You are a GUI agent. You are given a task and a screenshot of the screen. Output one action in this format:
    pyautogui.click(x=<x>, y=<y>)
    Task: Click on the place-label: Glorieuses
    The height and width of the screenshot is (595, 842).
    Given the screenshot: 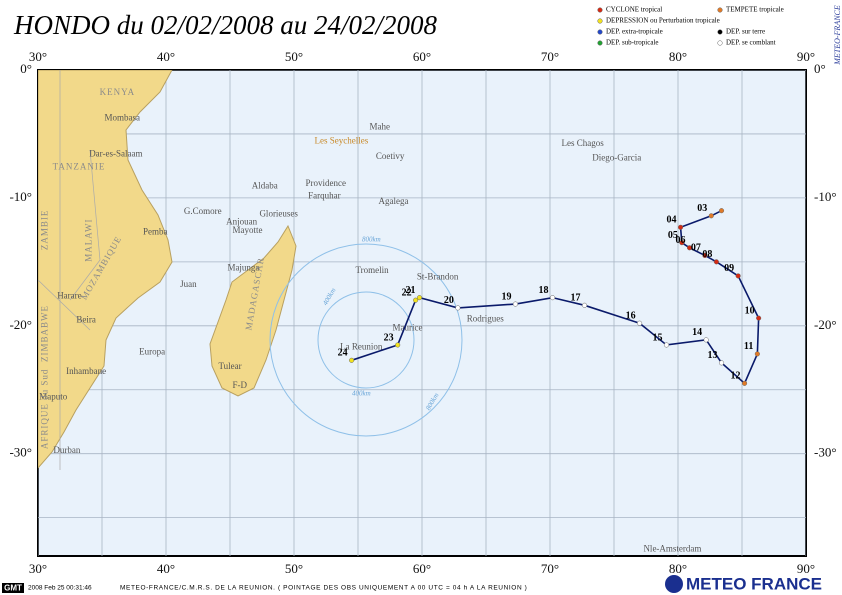 What is the action you would take?
    pyautogui.click(x=278, y=214)
    